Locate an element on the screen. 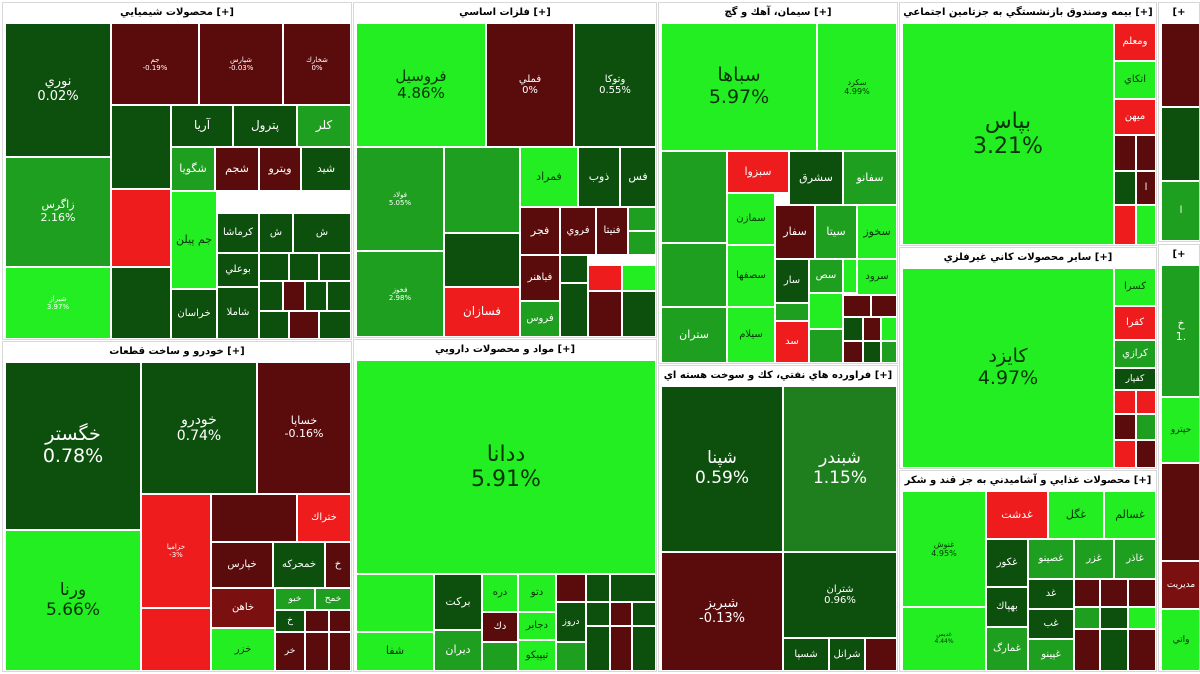 This screenshot has height=674, width=1200. tile-shsid: شيد is located at coordinates (326, 169).